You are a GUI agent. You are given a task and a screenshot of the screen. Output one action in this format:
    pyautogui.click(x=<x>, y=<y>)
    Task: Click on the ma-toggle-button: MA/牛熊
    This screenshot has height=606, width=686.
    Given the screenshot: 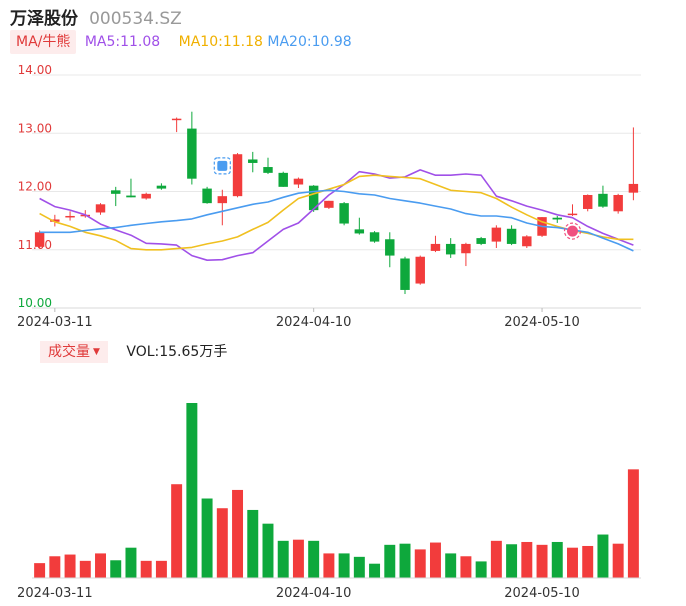 What is the action you would take?
    pyautogui.click(x=43, y=42)
    